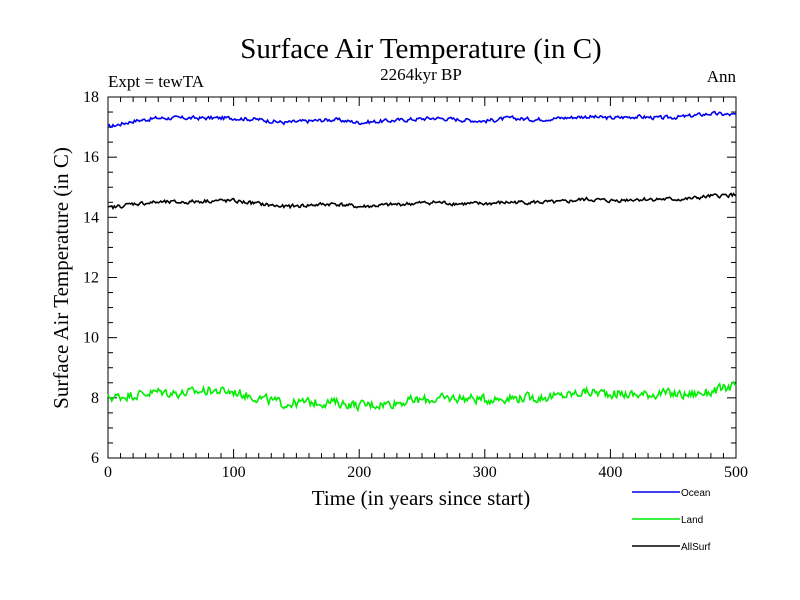  Describe the element at coordinates (422, 396) in the screenshot. I see `series-line-land` at that location.